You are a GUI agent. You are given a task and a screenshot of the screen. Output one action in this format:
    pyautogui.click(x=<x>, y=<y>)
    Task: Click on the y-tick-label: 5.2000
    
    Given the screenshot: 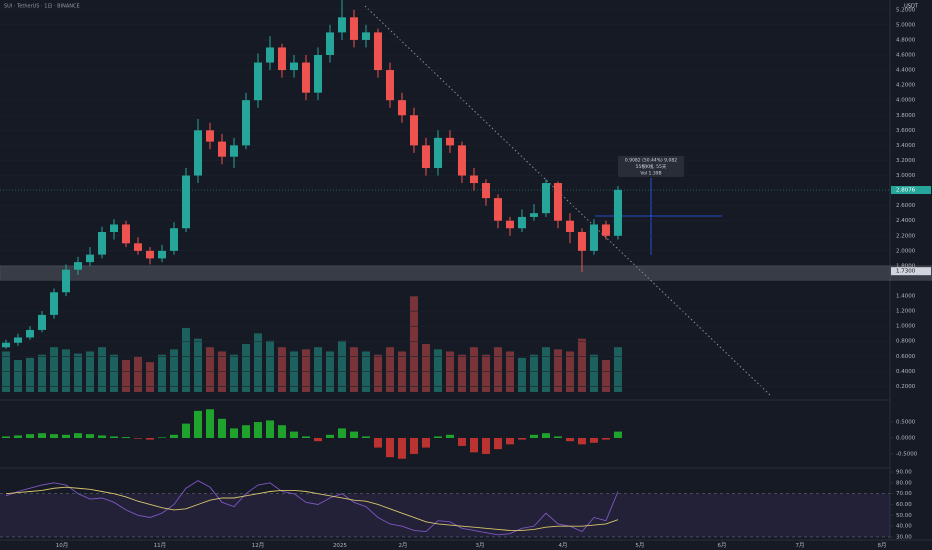 What is the action you would take?
    pyautogui.click(x=906, y=10)
    